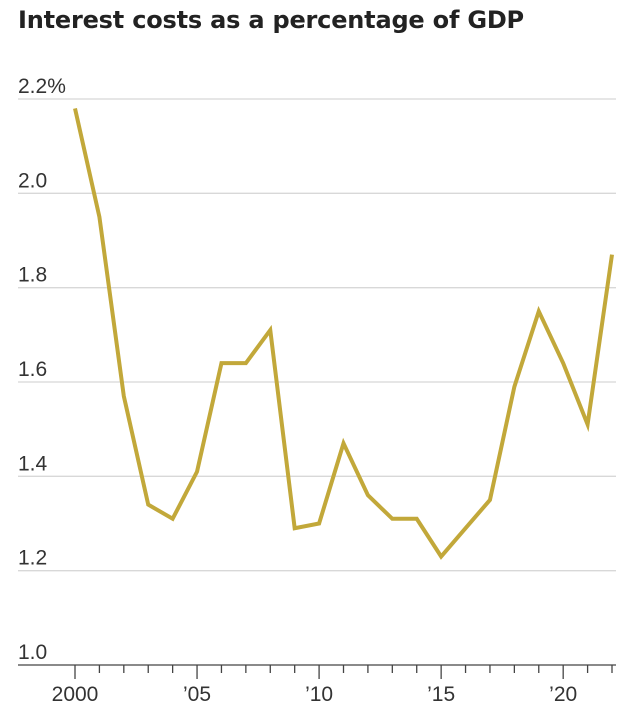 Image resolution: width=630 pixels, height=723 pixels. I want to click on y-tick-label: 1.4, so click(33, 463).